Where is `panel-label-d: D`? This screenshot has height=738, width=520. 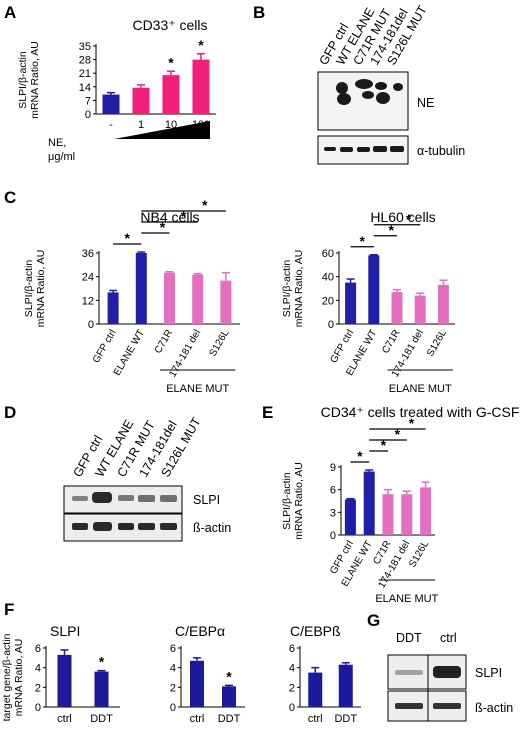
panel-label-d: D is located at coordinates (10, 412).